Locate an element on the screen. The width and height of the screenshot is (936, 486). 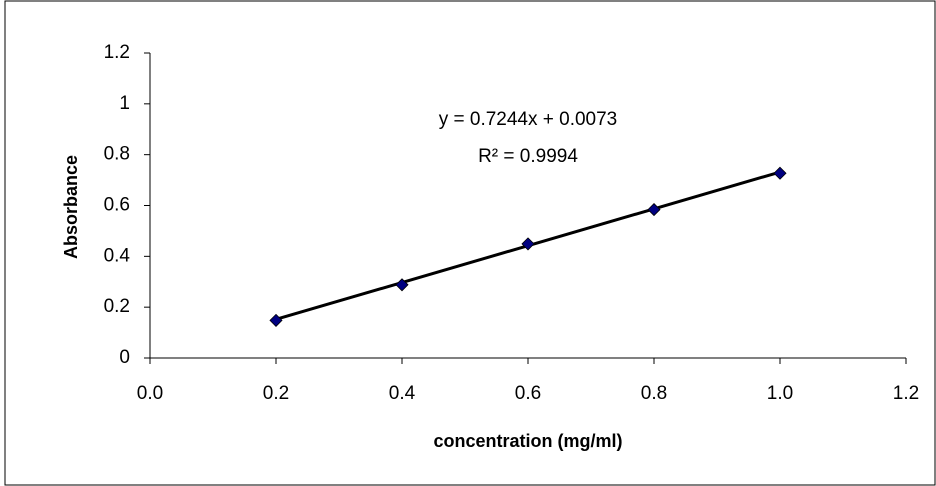
x-tick-label: 0.6 is located at coordinates (528, 393).